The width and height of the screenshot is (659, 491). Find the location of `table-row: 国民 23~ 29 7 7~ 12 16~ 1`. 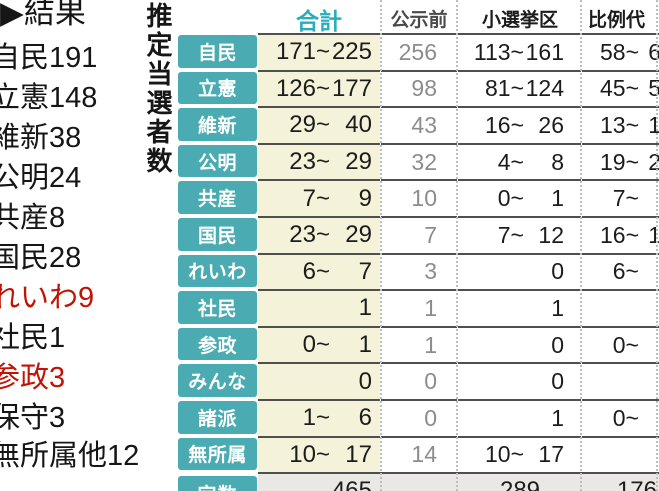

table-row: 国民 23~ 29 7 7~ 12 16~ 1 is located at coordinates (418, 234).